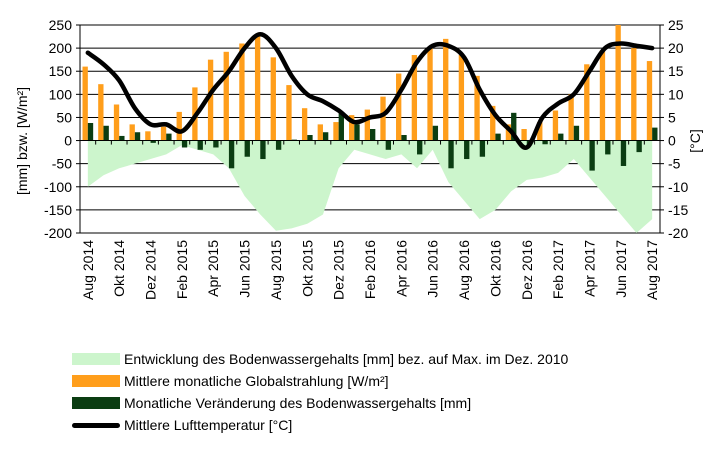  I want to click on x-tick-label: Feb 2015, so click(182, 269).